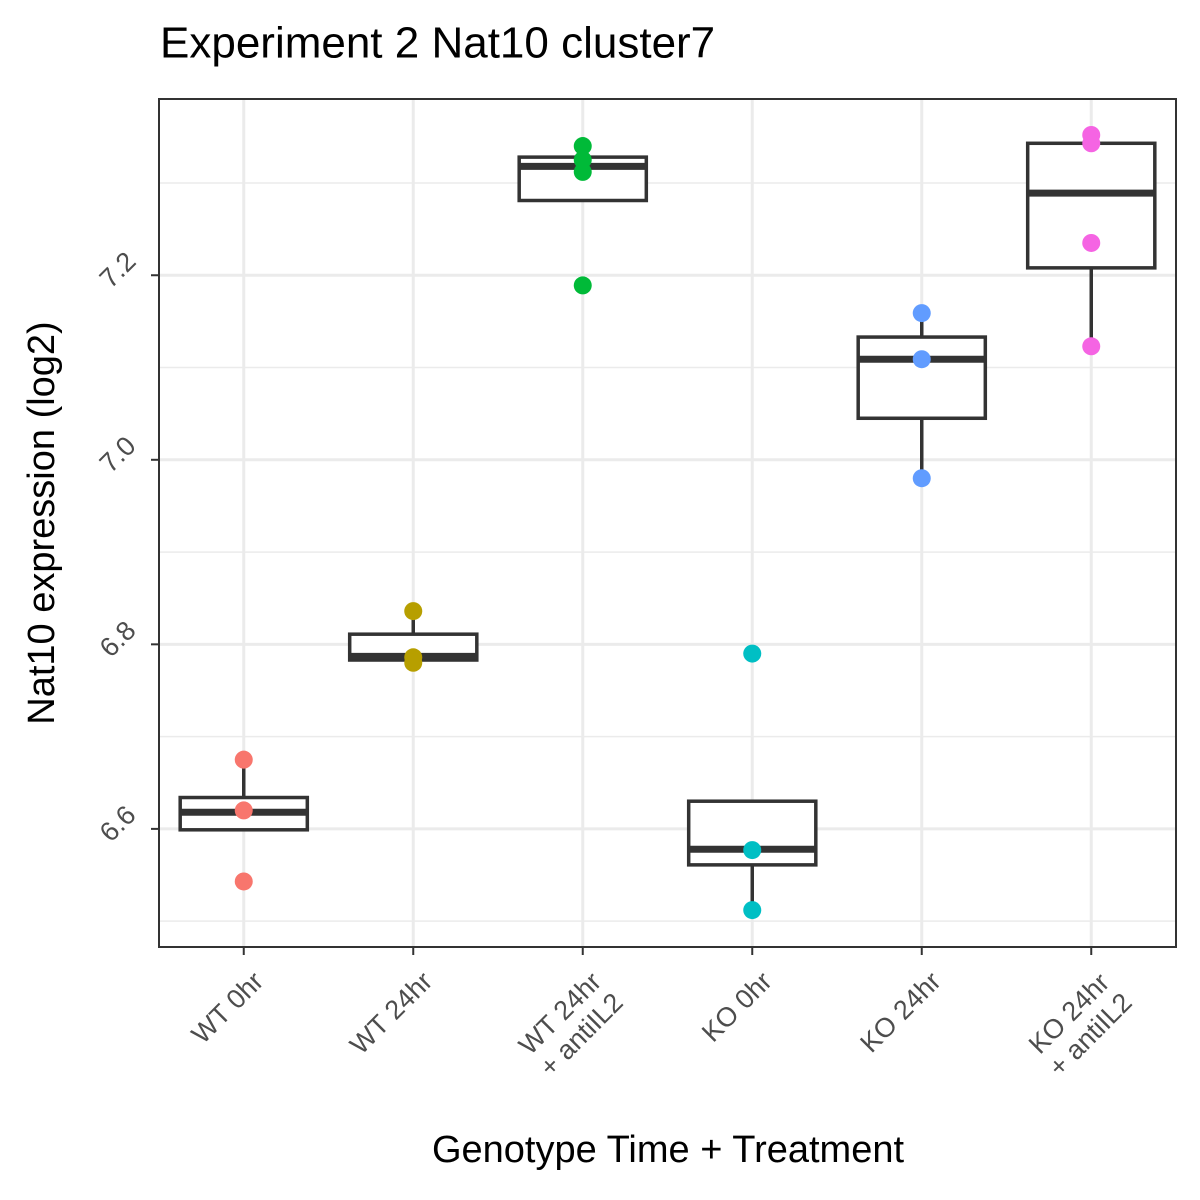 The height and width of the screenshot is (1200, 1200). Describe the element at coordinates (118, 270) in the screenshot. I see `y-tick-label: 7.2` at that location.